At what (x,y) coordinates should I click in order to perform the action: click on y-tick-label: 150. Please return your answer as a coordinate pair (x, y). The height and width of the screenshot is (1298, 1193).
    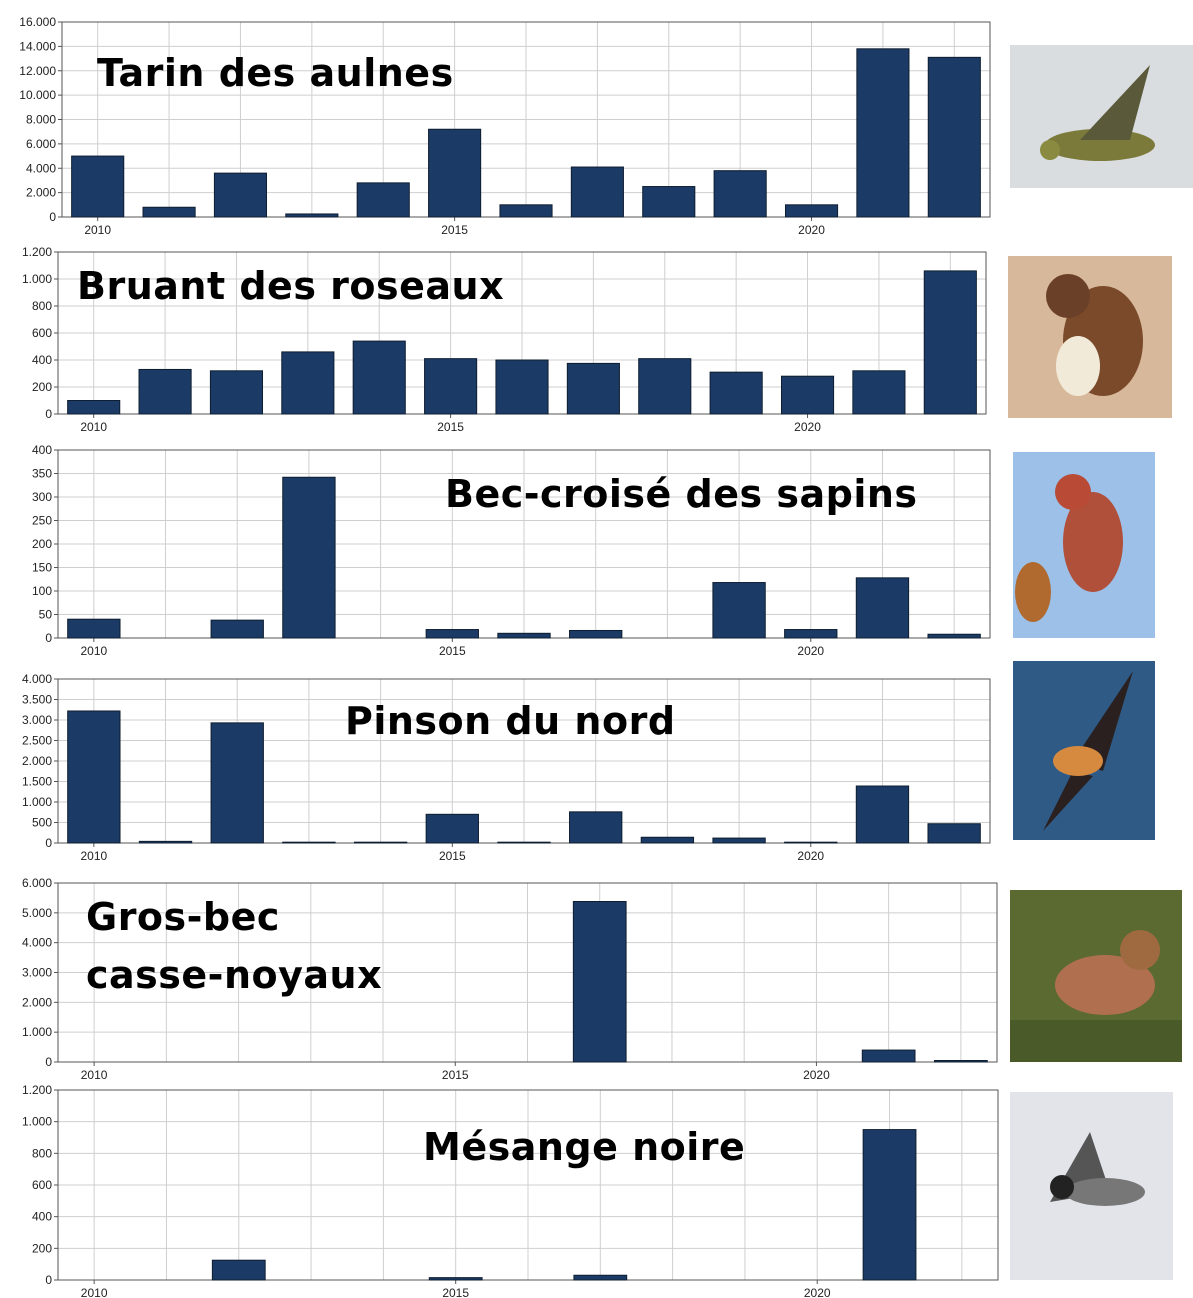
    Looking at the image, I should click on (42, 568).